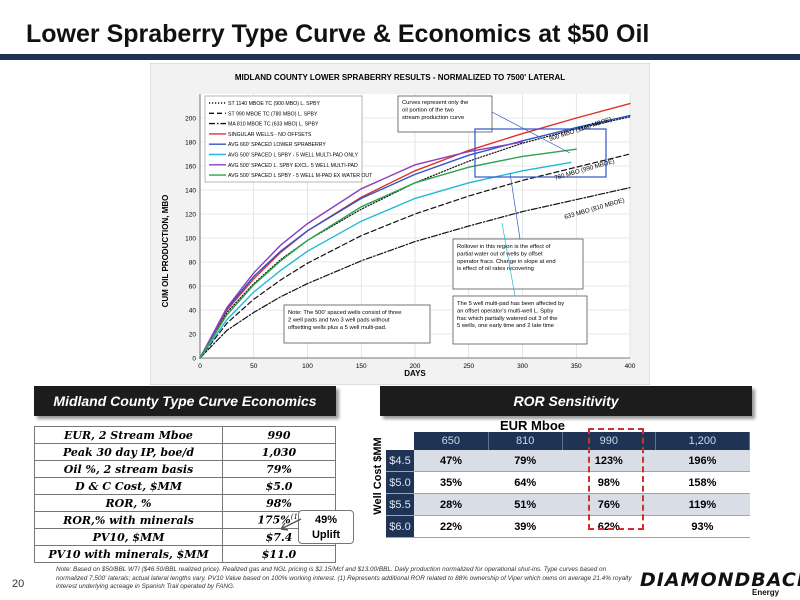  I want to click on rollover-leader, so click(515, 206).